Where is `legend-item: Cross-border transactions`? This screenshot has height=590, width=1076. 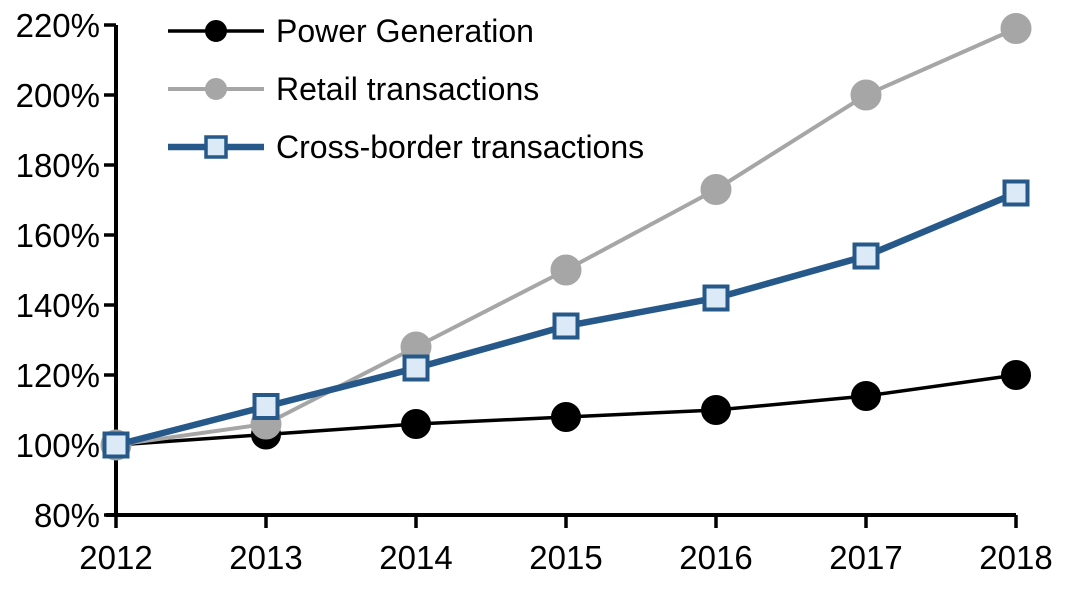
legend-item: Cross-border transactions is located at coordinates (406, 147).